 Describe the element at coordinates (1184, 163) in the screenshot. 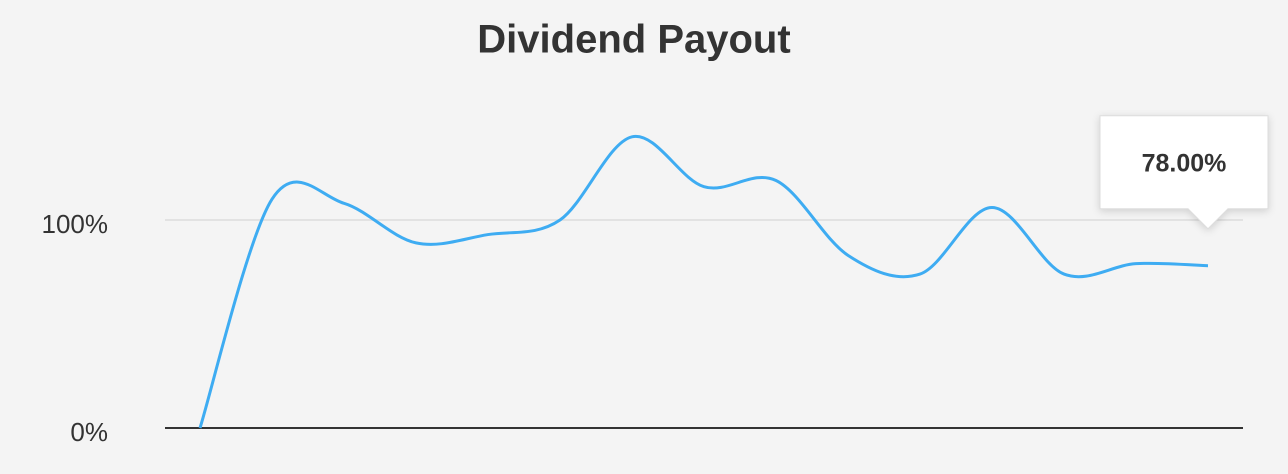

I see `tooltip-label: 78.00%` at that location.